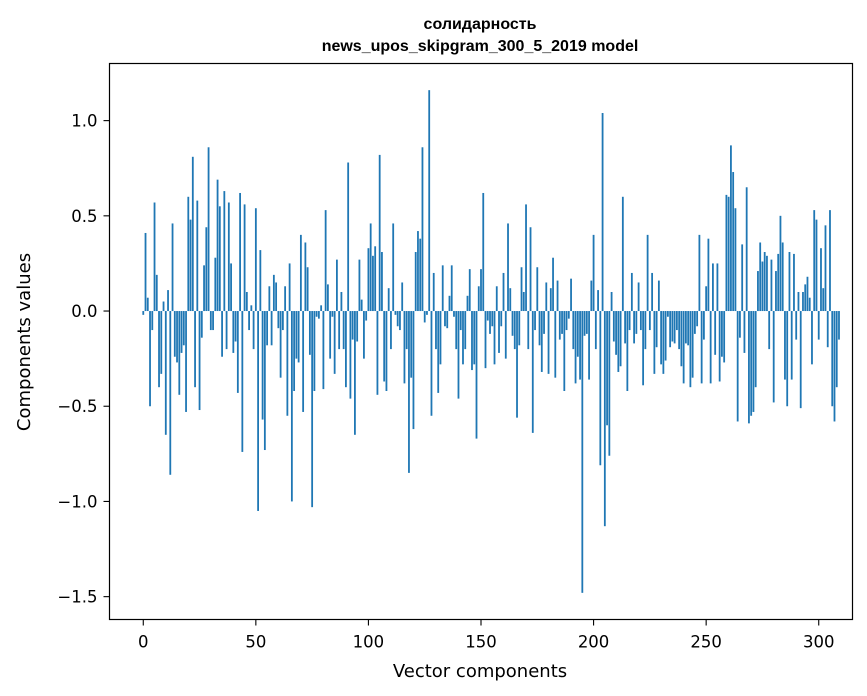  What do you see at coordinates (84, 311) in the screenshot?
I see `y-tick-label: 0.0` at bounding box center [84, 311].